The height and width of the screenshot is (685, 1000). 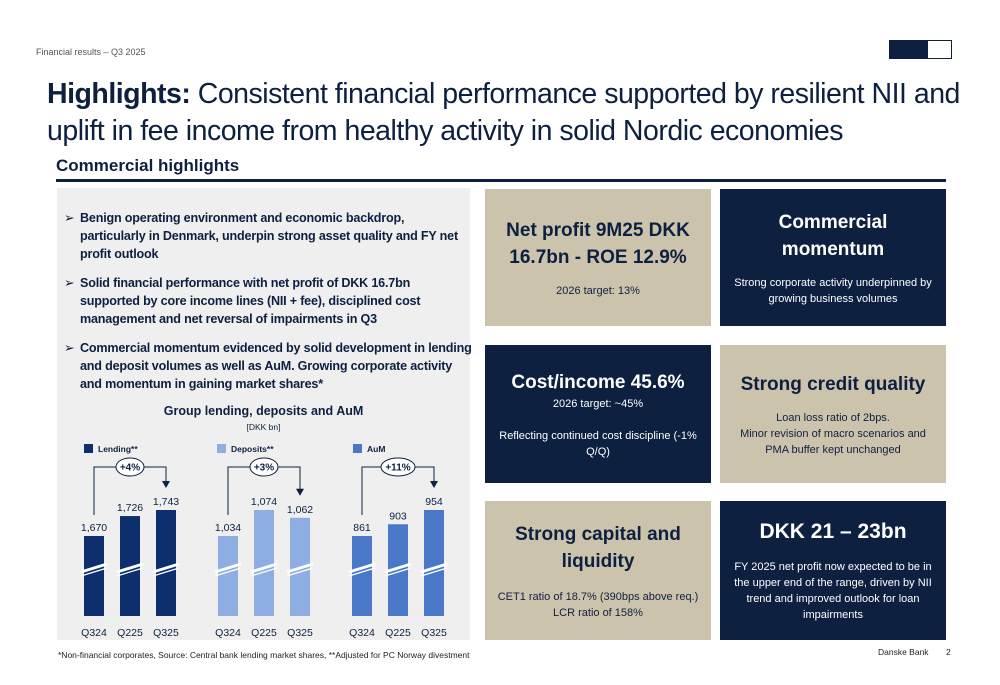 I want to click on card-headline: Commercial momentum, so click(x=833, y=235).